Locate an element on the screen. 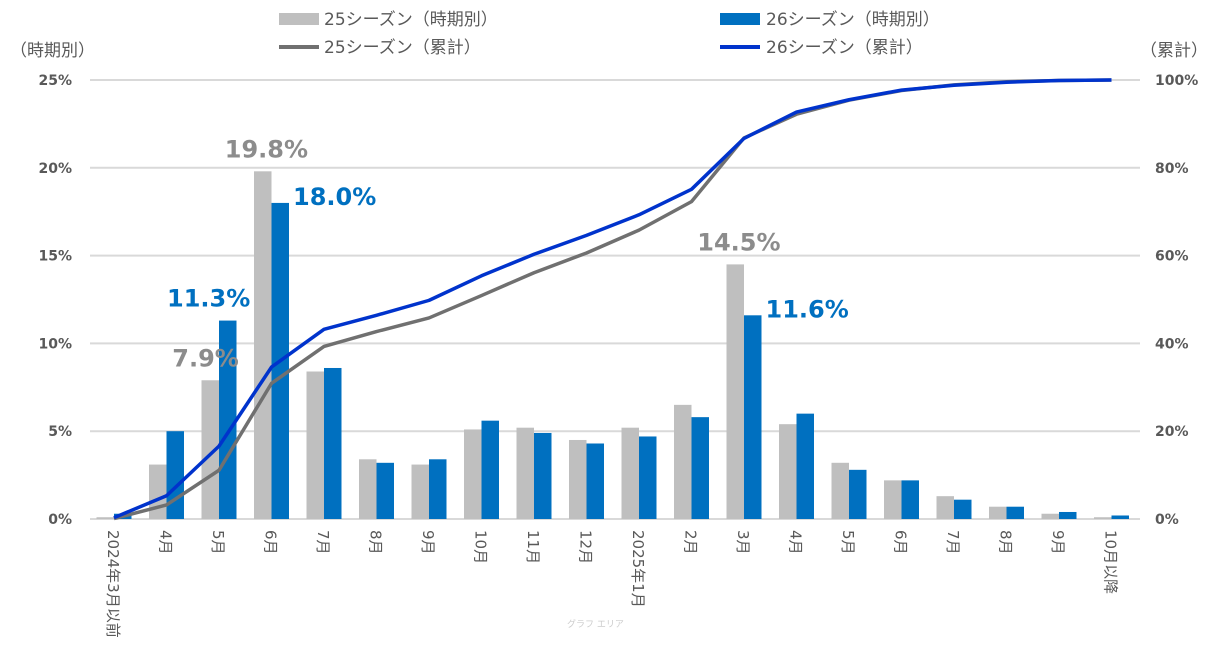  legend-swatch-25-bar is located at coordinates (299, 19).